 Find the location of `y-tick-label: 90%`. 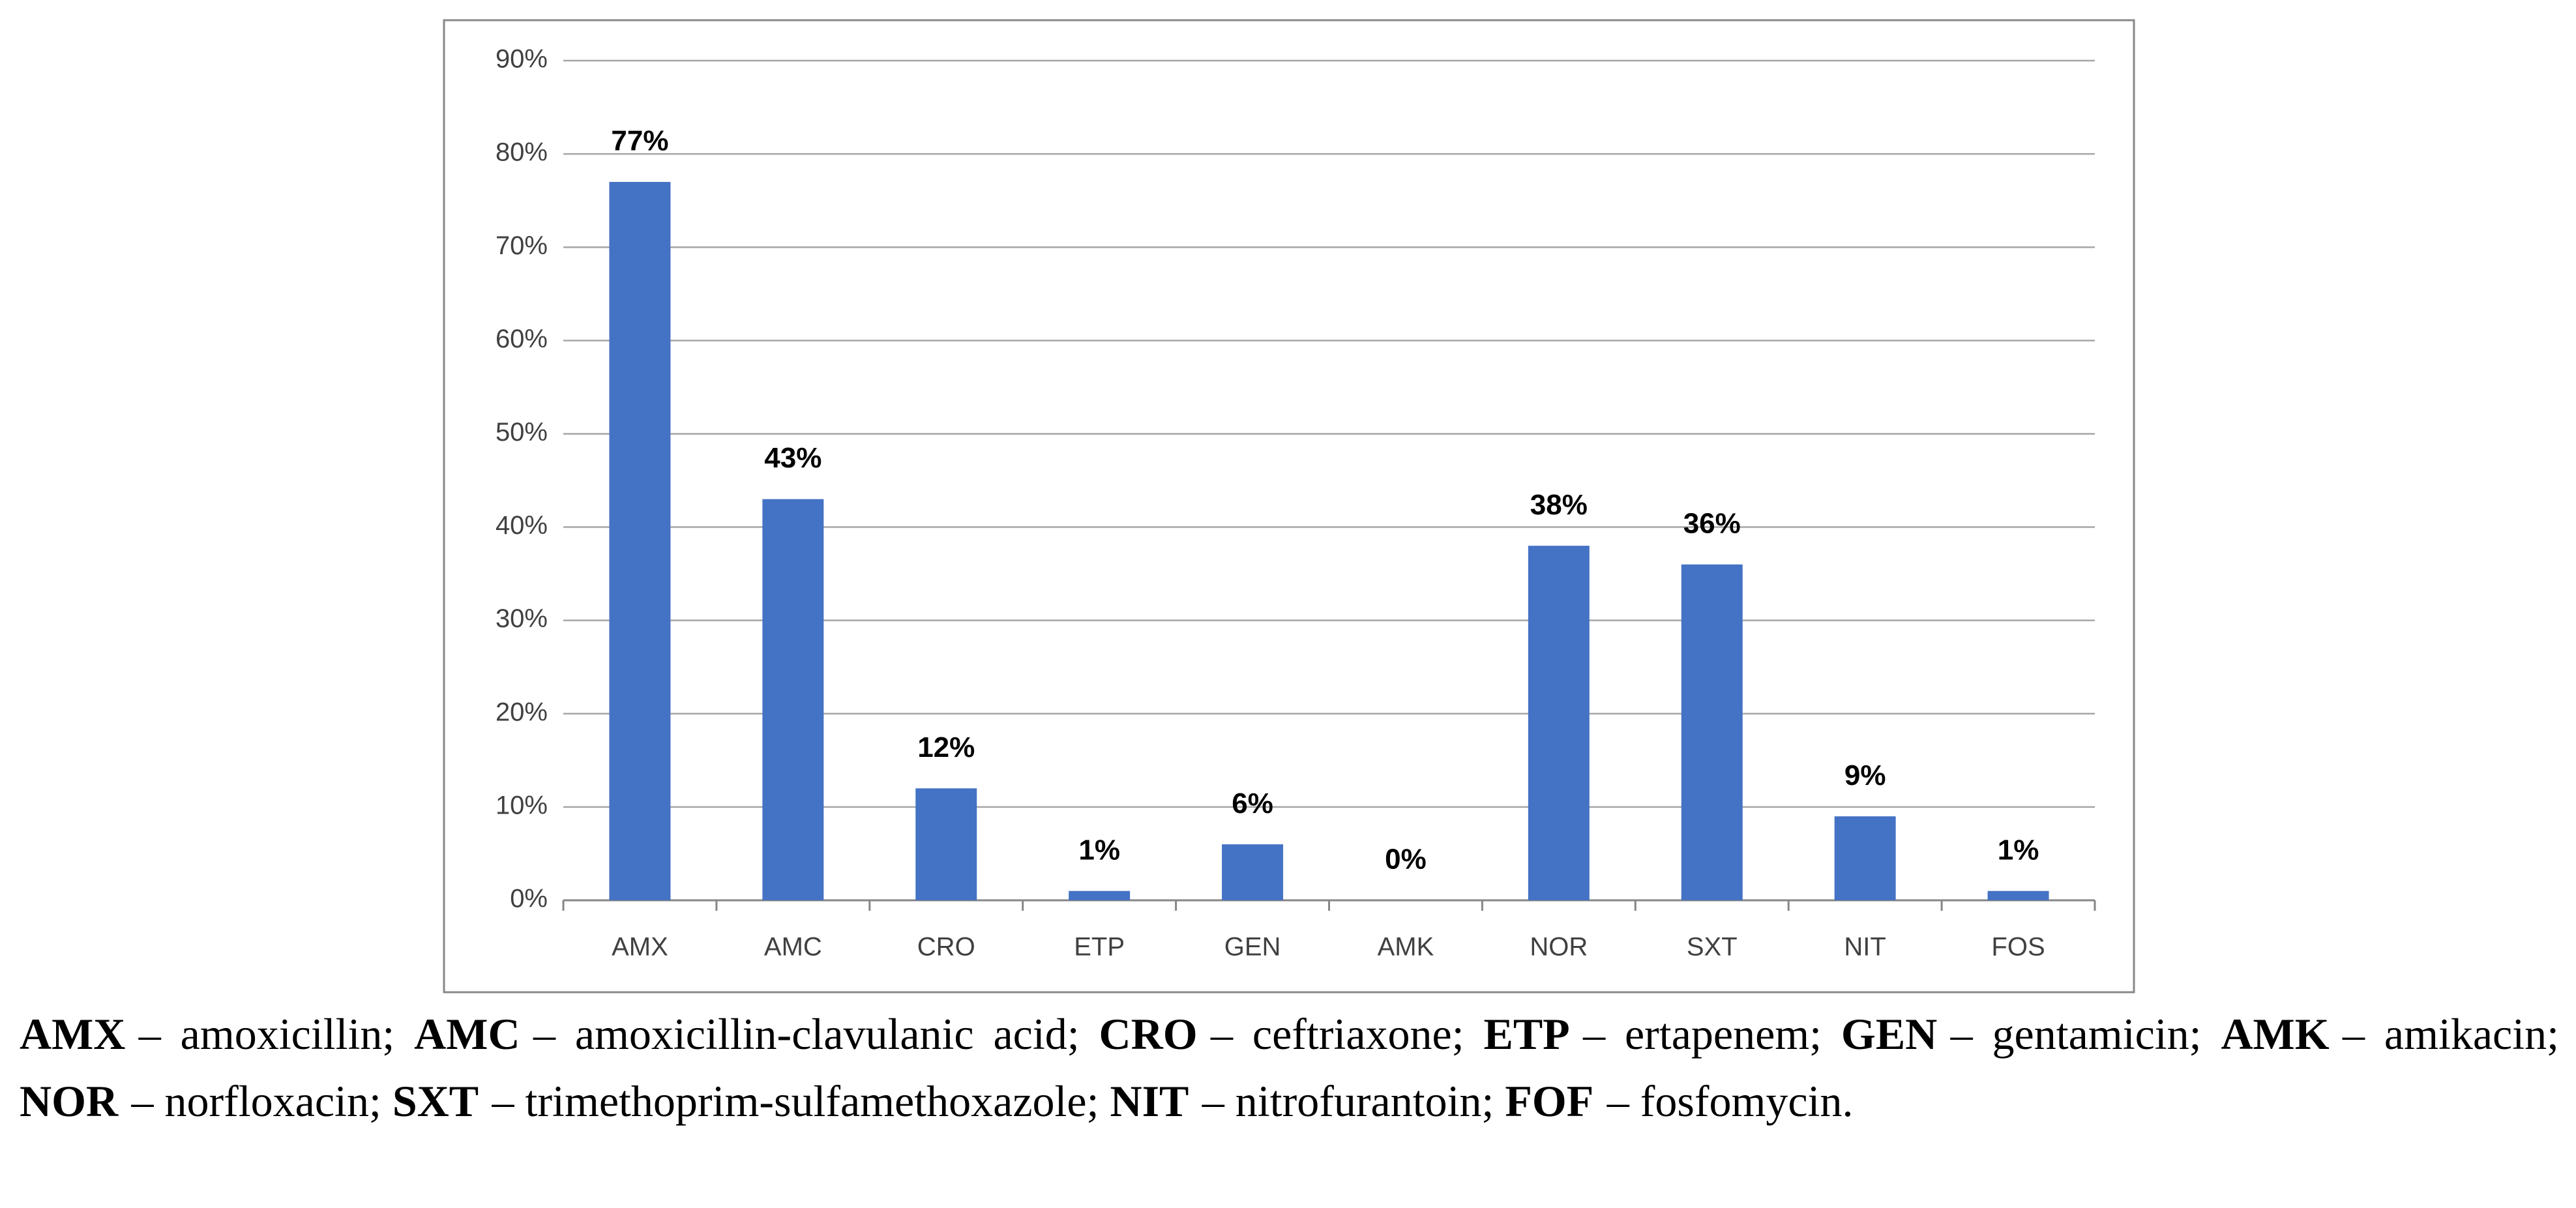

y-tick-label: 90% is located at coordinates (522, 59).